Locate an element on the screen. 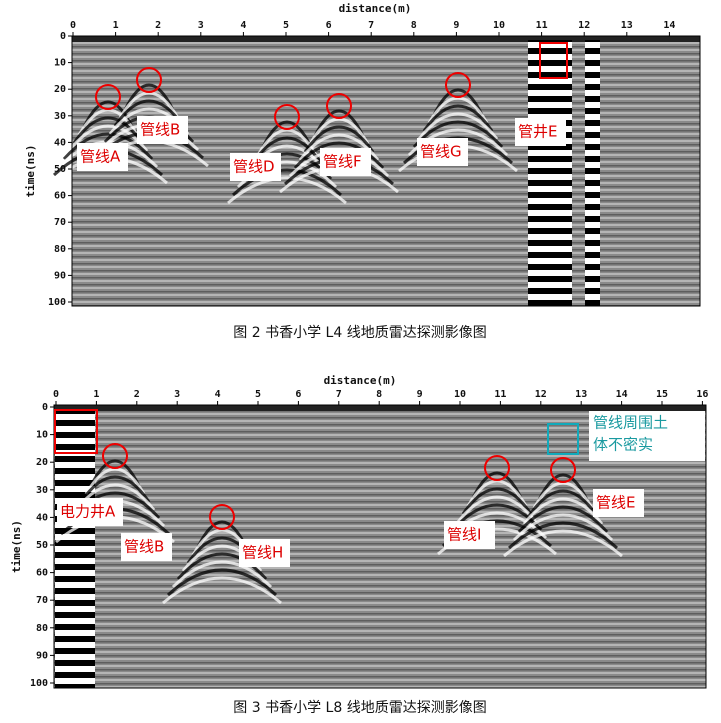  annotation: 管线G is located at coordinates (441, 152).